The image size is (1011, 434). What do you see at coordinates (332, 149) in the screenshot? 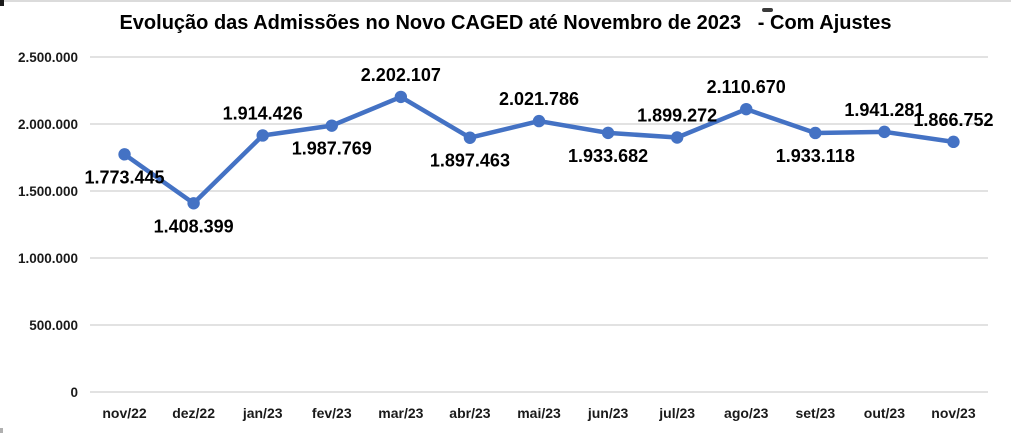
I see `data-point-label: 1.987.769` at bounding box center [332, 149].